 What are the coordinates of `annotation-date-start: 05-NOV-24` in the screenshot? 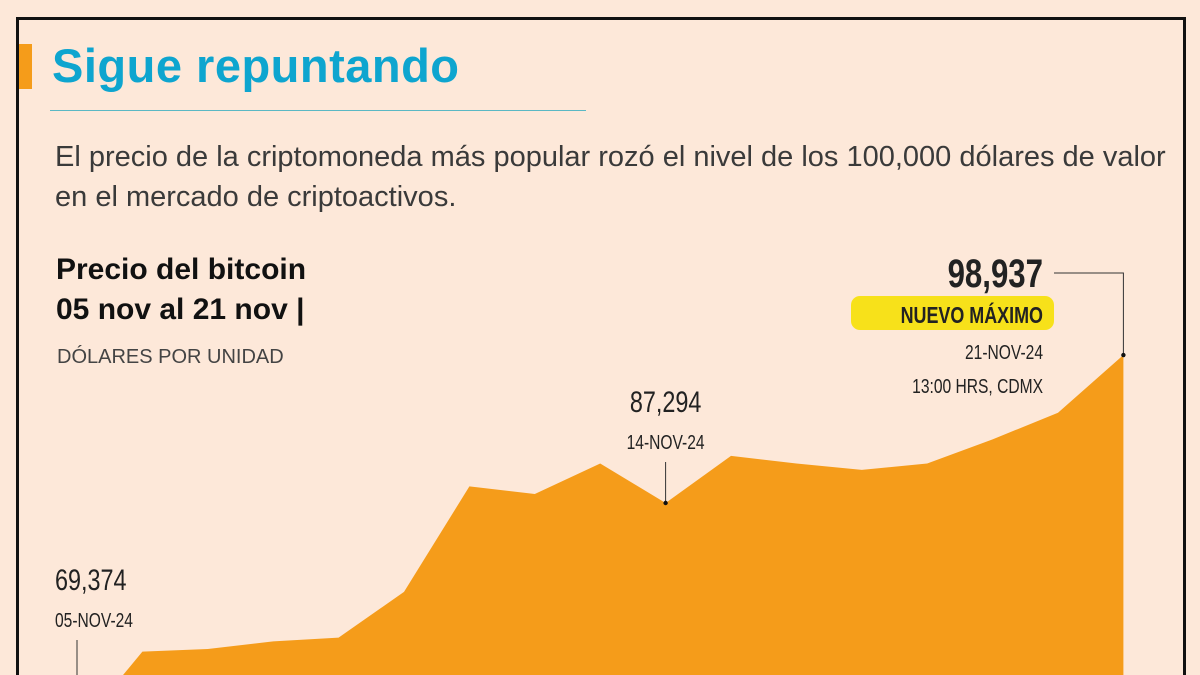 It's located at (94, 620).